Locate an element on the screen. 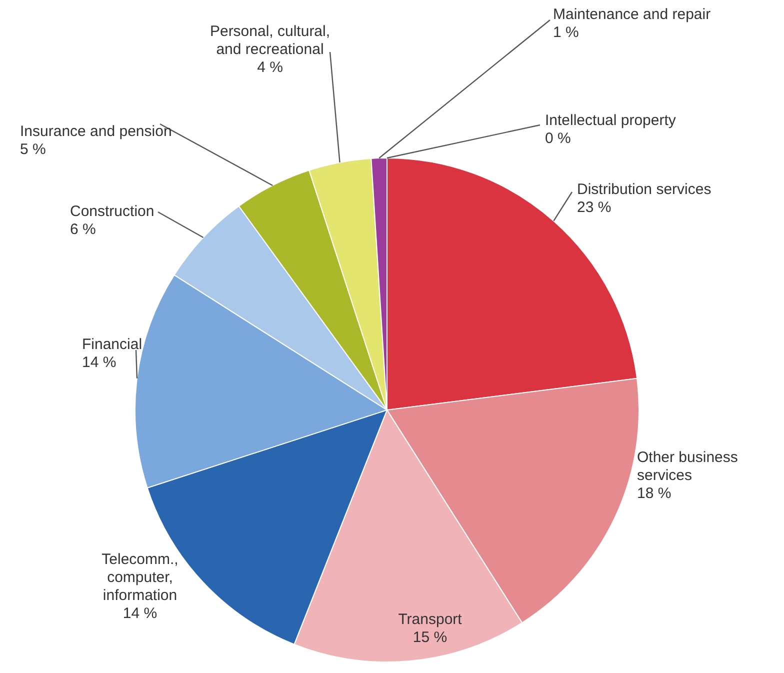  slice-label: Construction is located at coordinates (112, 211).